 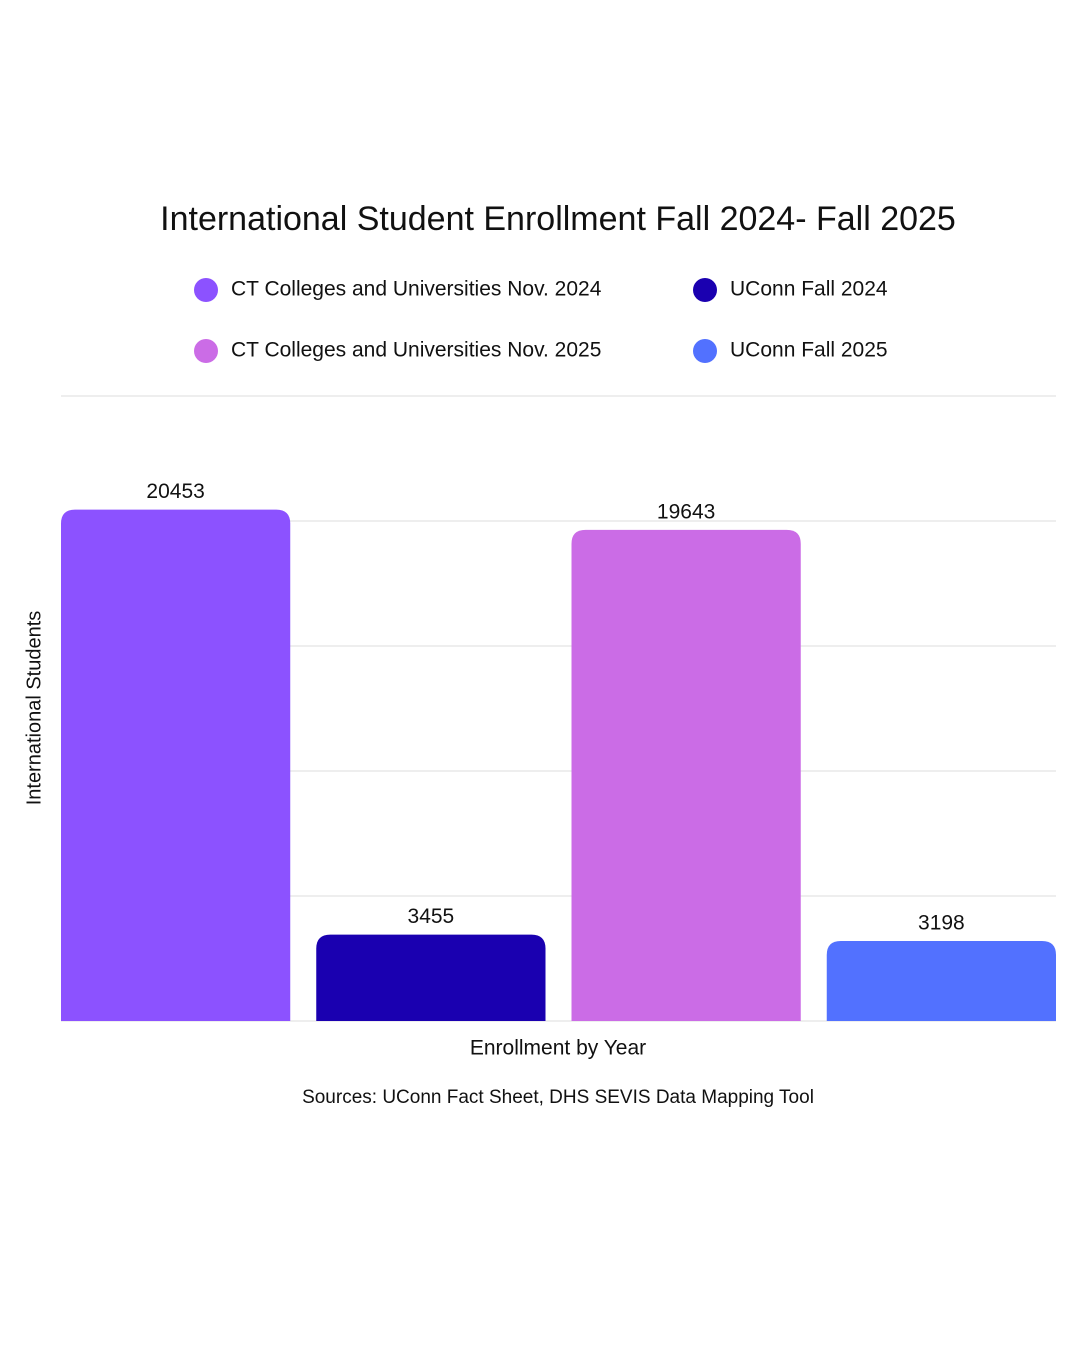 I want to click on y-axis-label: International Students, so click(x=34, y=708).